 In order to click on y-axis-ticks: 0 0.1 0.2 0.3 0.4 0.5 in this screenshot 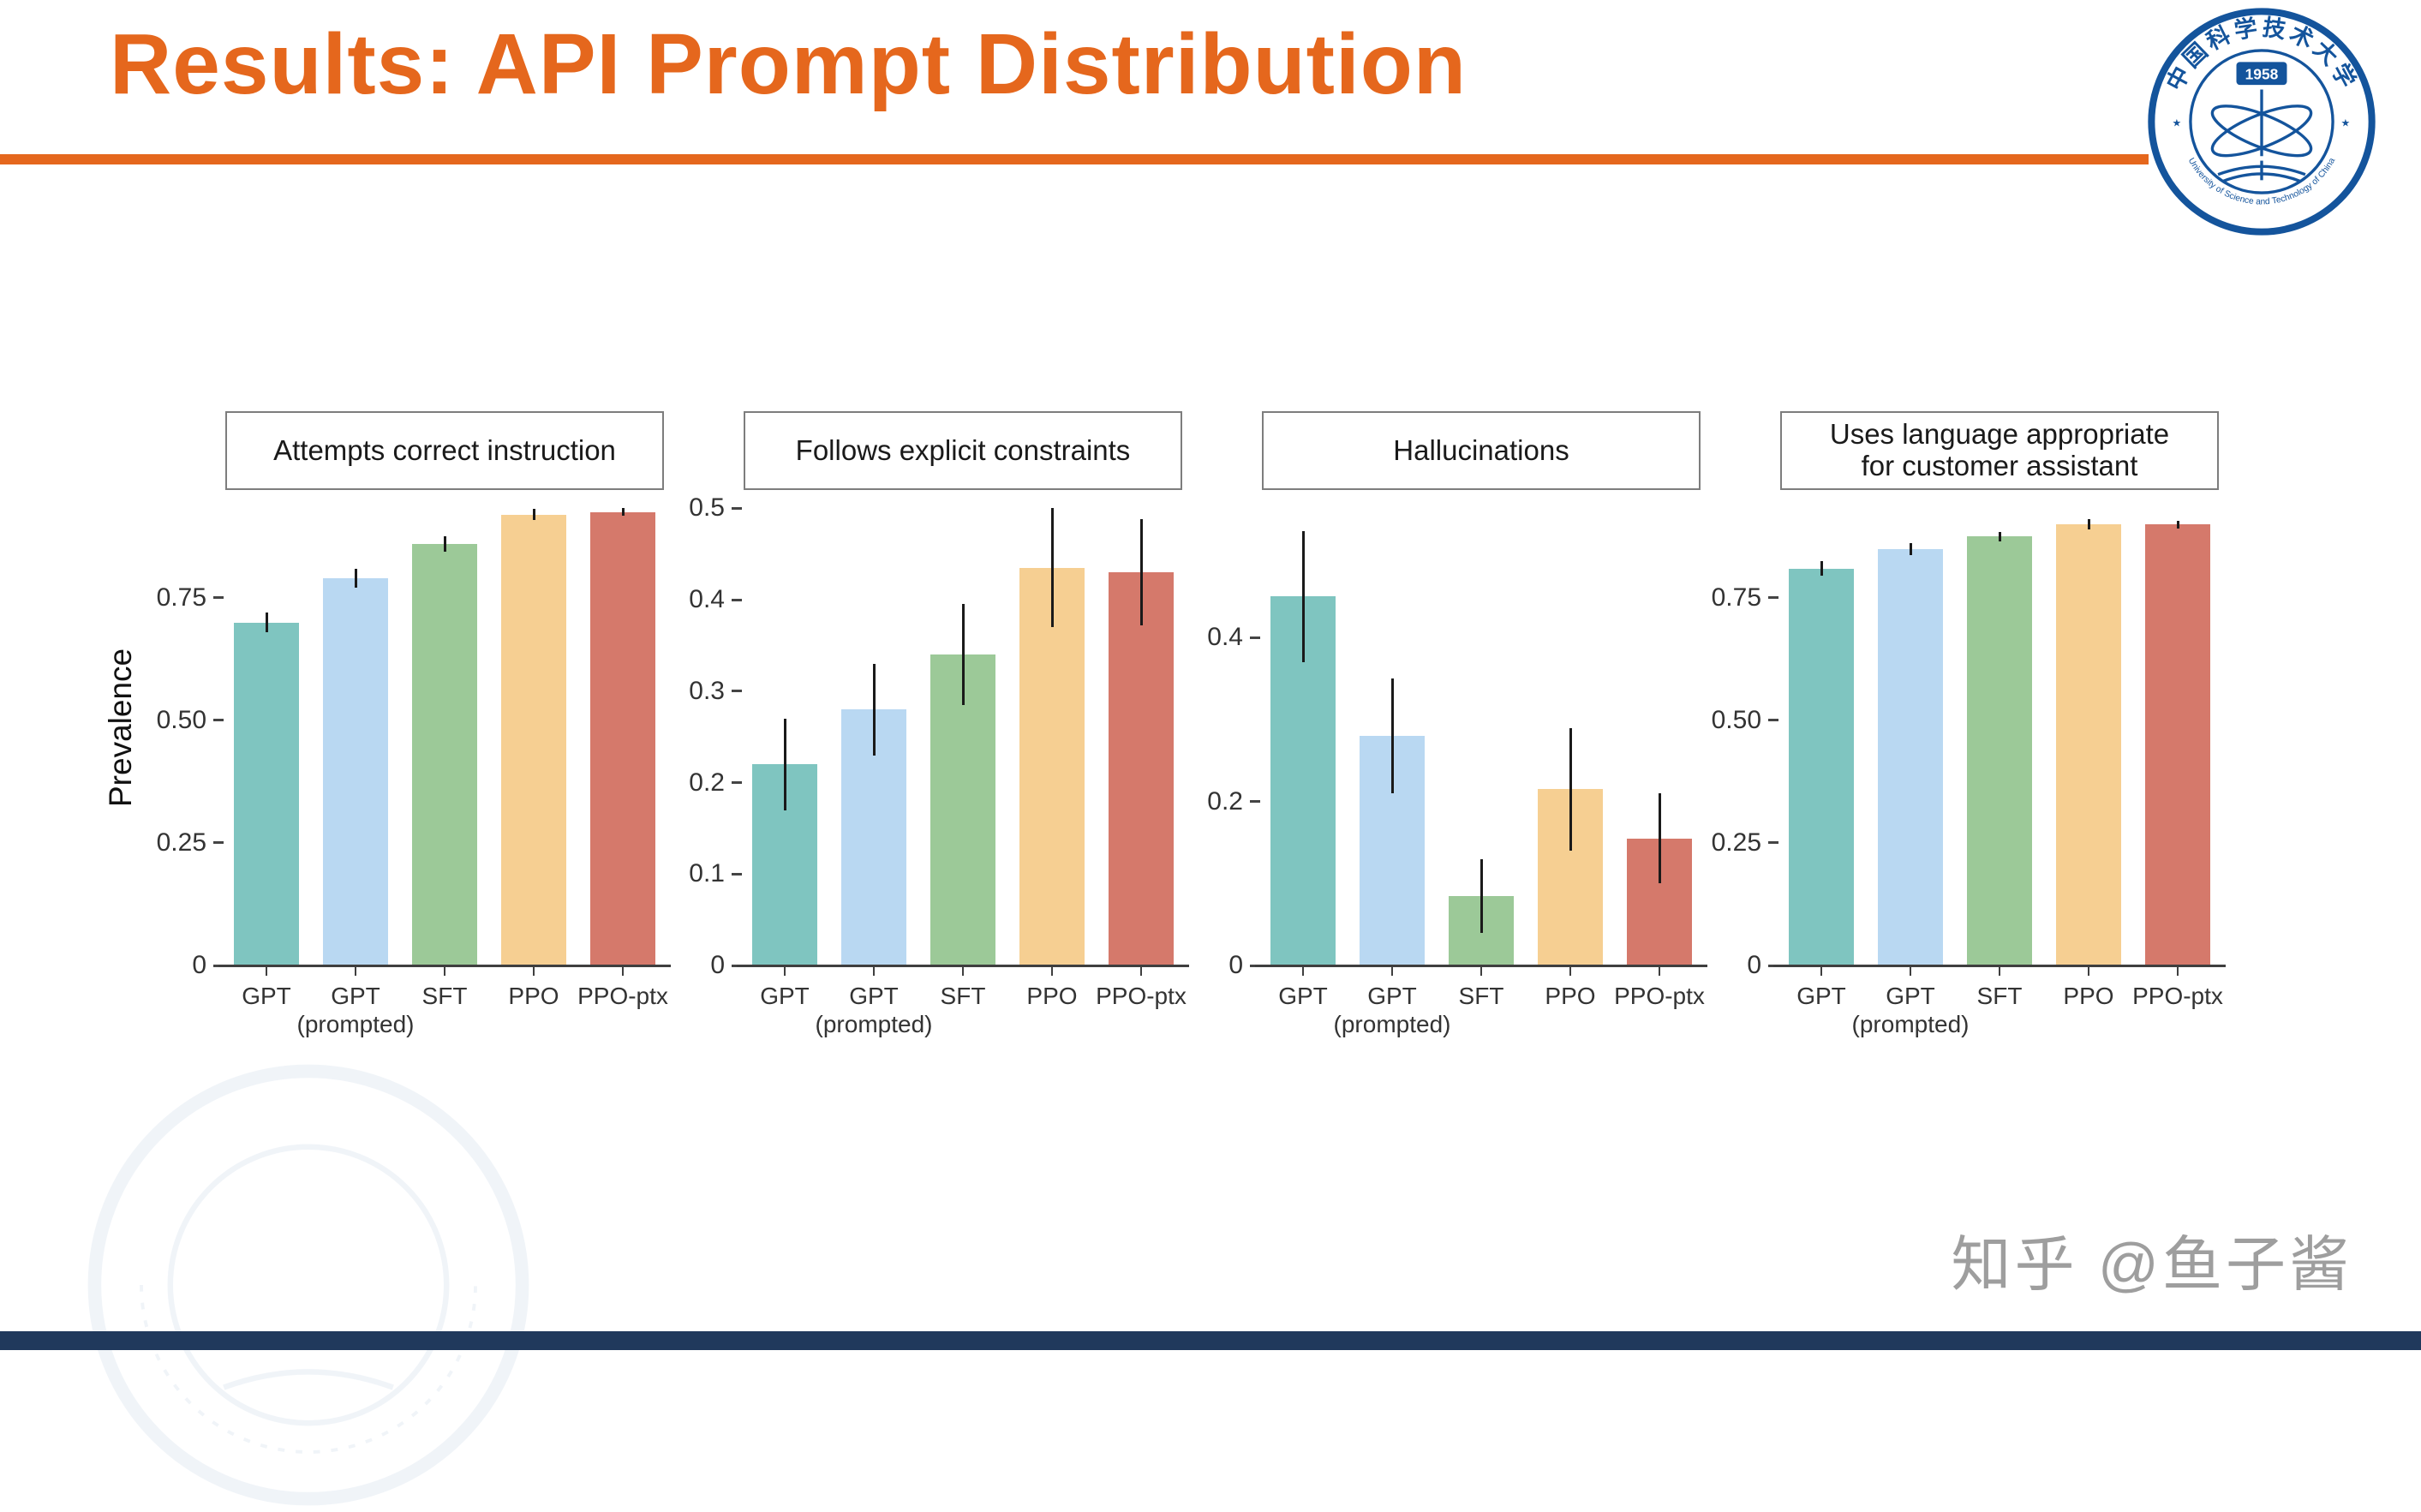, I will do `click(704, 734)`.